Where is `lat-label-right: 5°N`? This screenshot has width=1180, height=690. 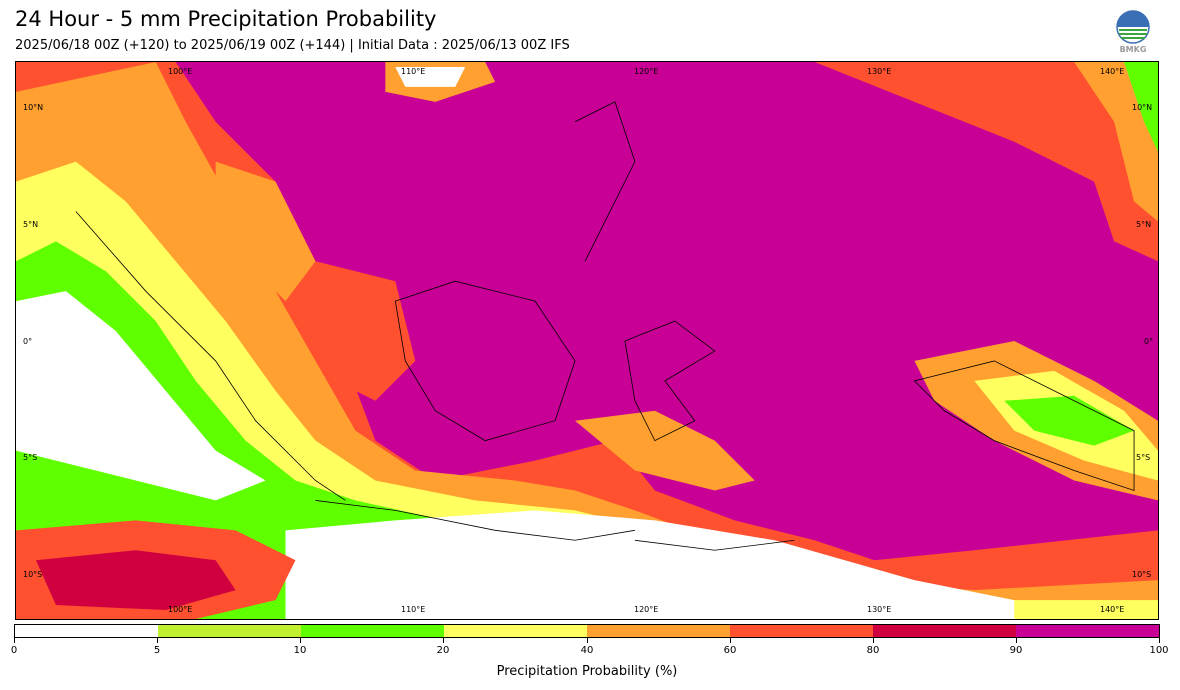
lat-label-right: 5°N is located at coordinates (1144, 224).